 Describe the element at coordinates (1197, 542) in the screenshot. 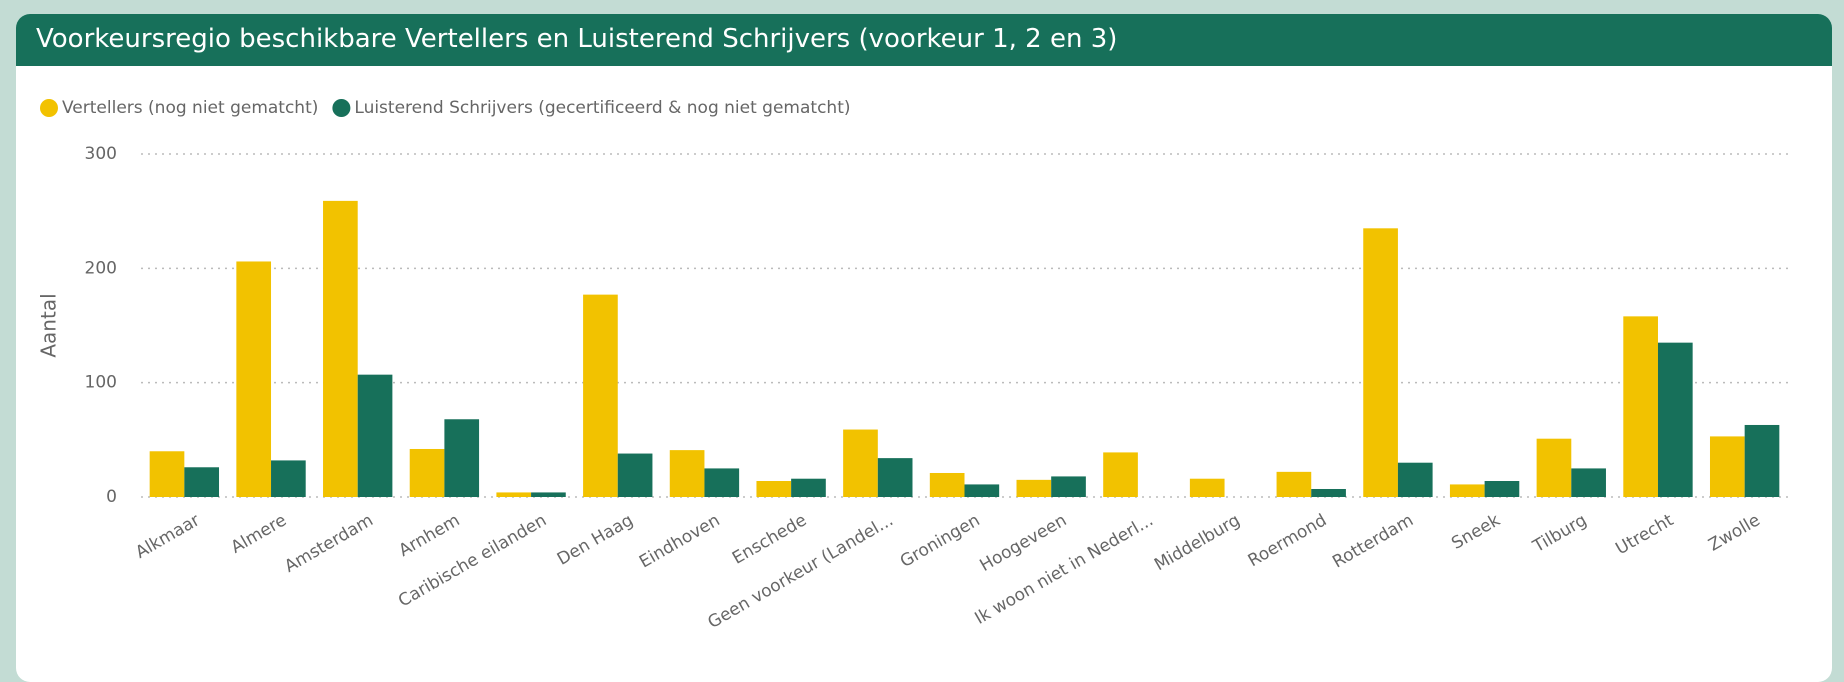

I see `x-tick-label: Middelburg` at that location.